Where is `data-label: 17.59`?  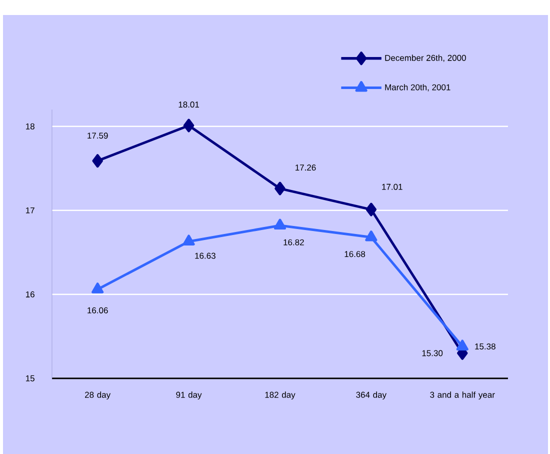 data-label: 17.59 is located at coordinates (98, 135).